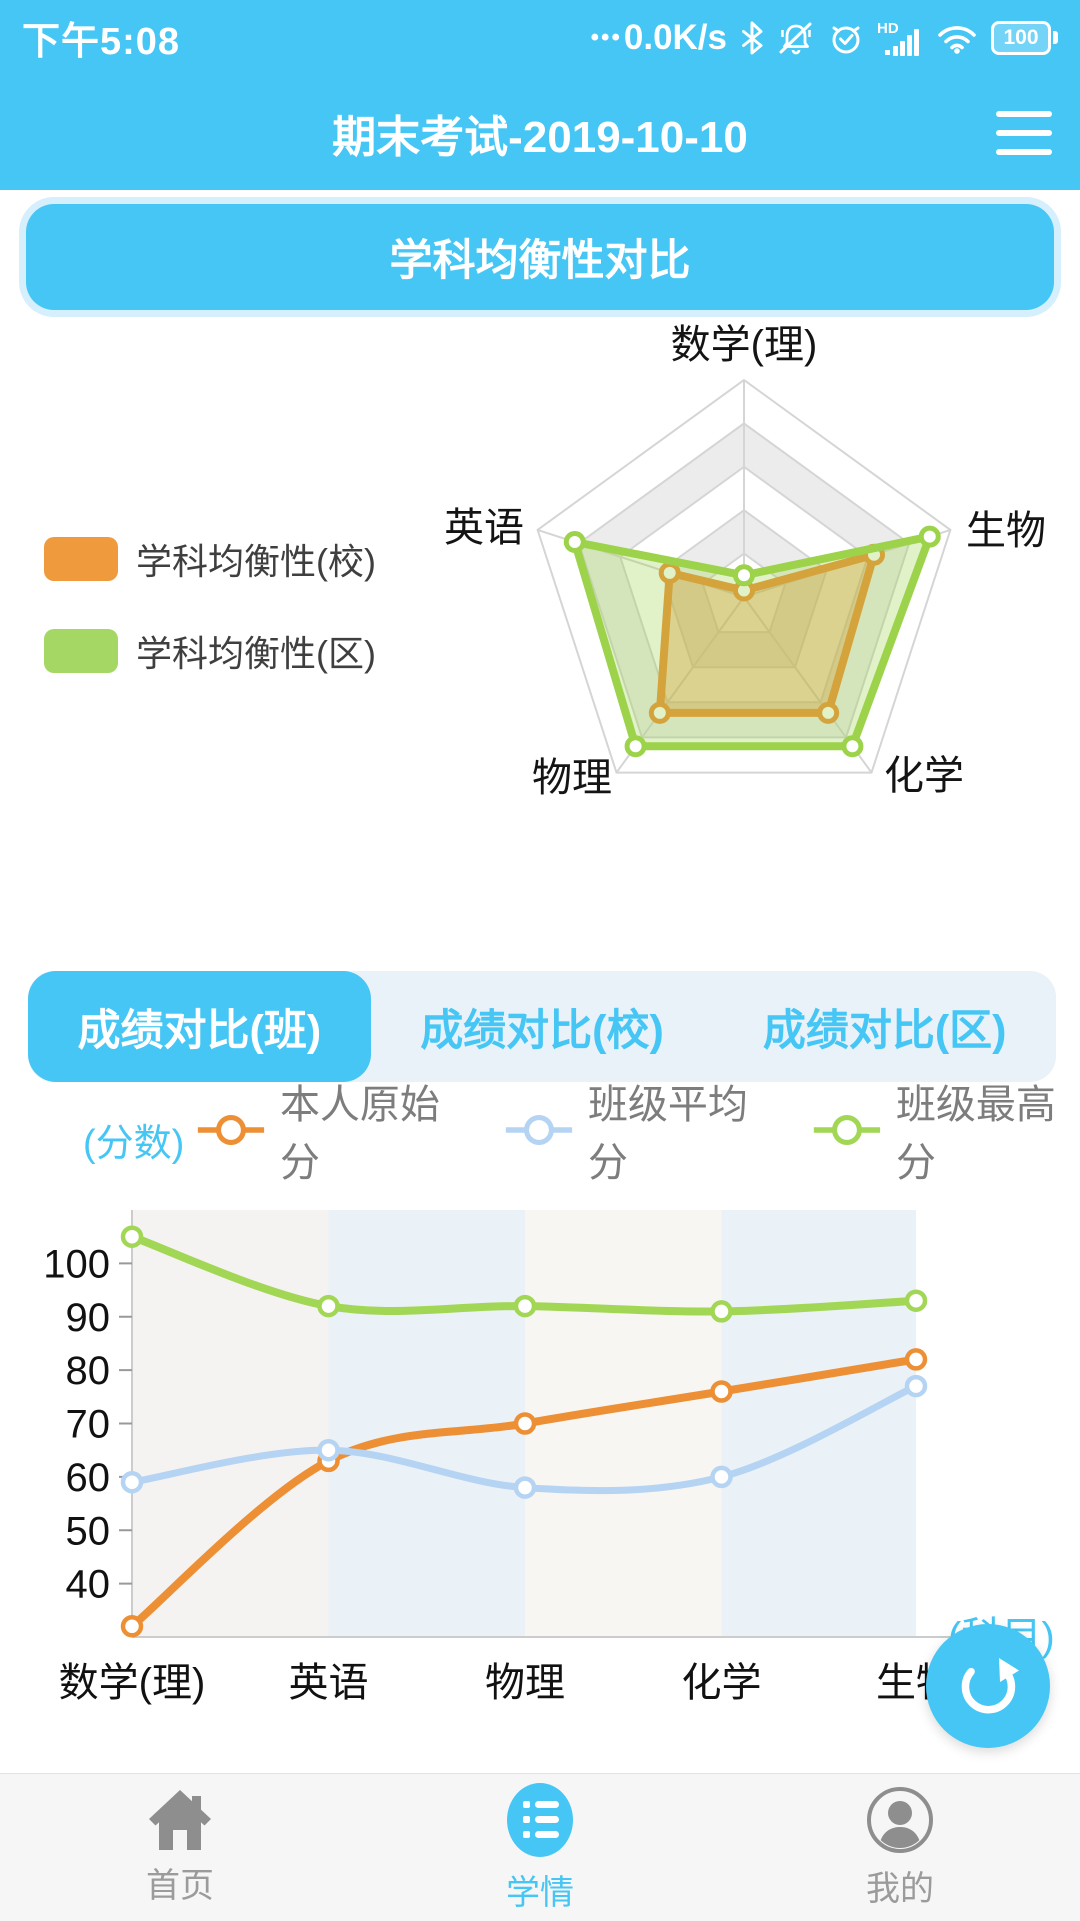  I want to click on title-bar: 期末考试-2019-10-10, so click(540, 132).